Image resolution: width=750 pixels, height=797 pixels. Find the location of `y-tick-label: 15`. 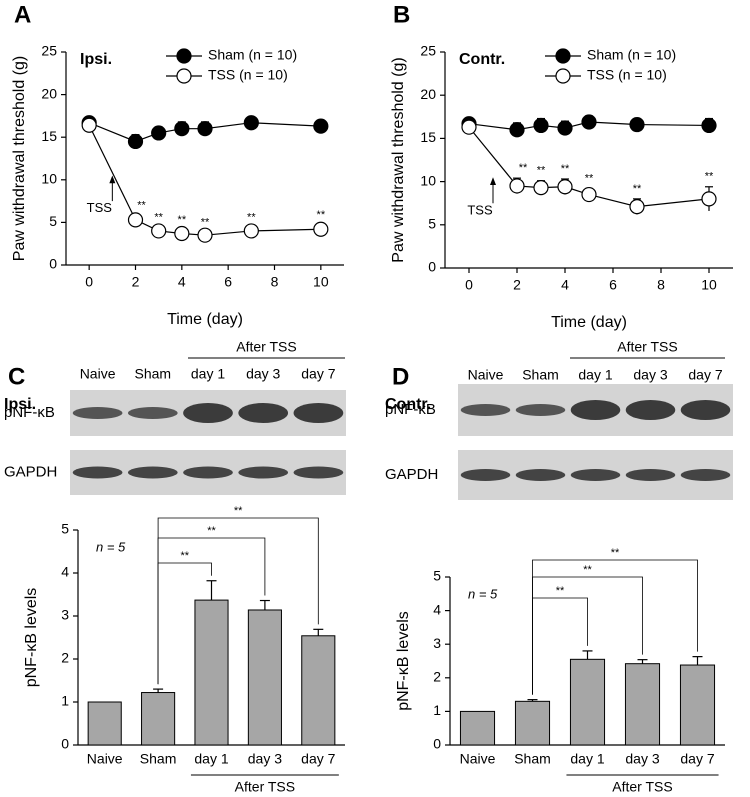

y-tick-label: 15 is located at coordinates (49, 136).